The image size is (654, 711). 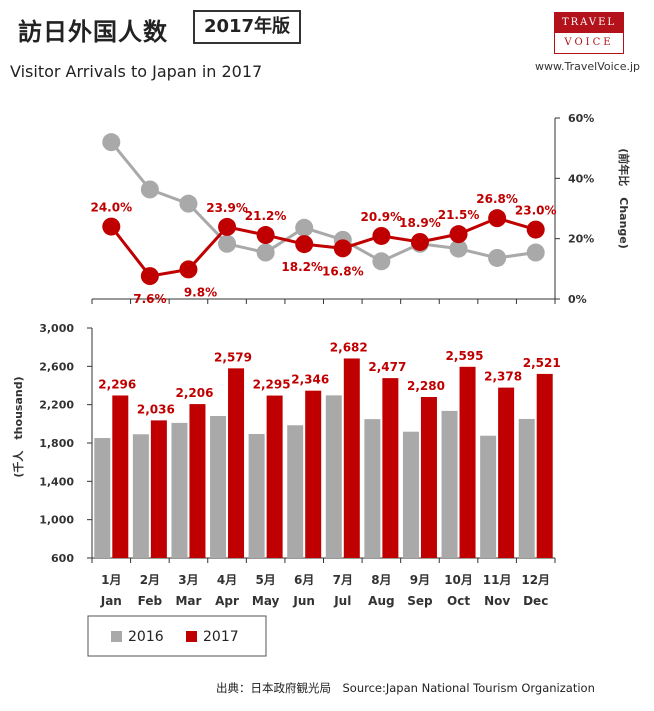 What do you see at coordinates (56, 481) in the screenshot?
I see `bar-y-tick-label: 1,400` at bounding box center [56, 481].